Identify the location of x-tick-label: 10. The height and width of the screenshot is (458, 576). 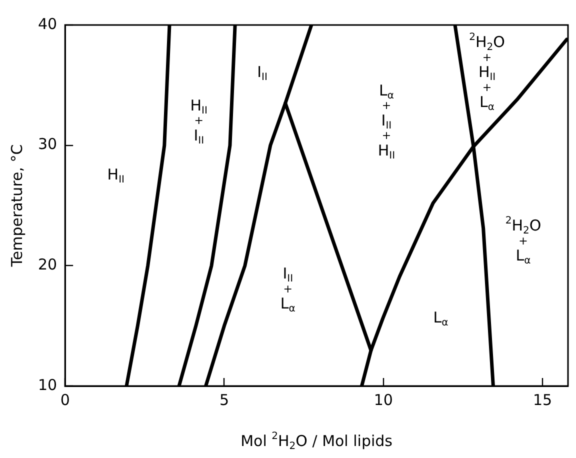
(383, 399).